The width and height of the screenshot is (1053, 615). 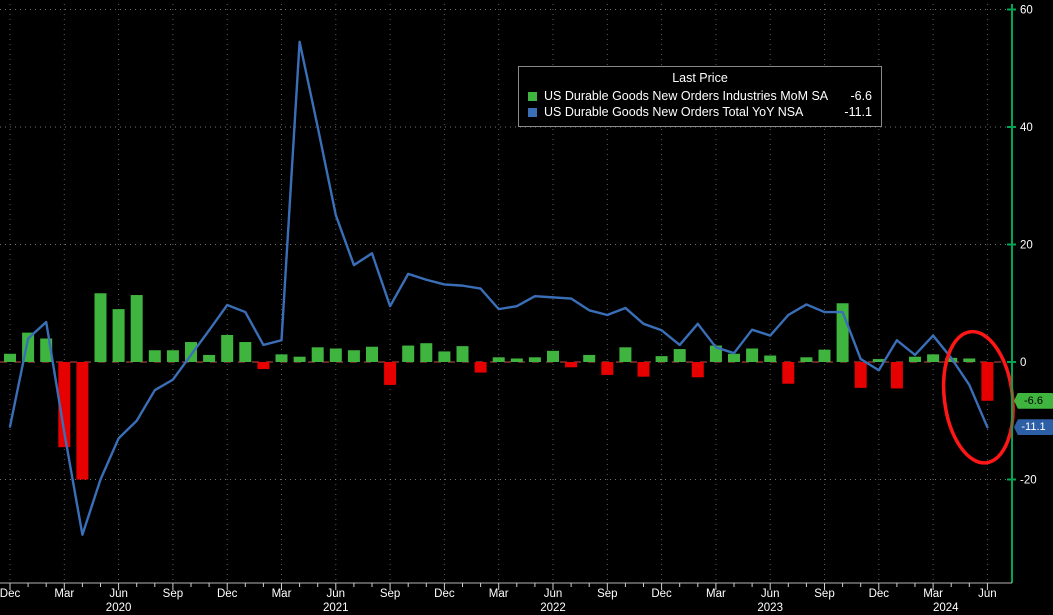 What do you see at coordinates (553, 608) in the screenshot?
I see `year-label: 2022` at bounding box center [553, 608].